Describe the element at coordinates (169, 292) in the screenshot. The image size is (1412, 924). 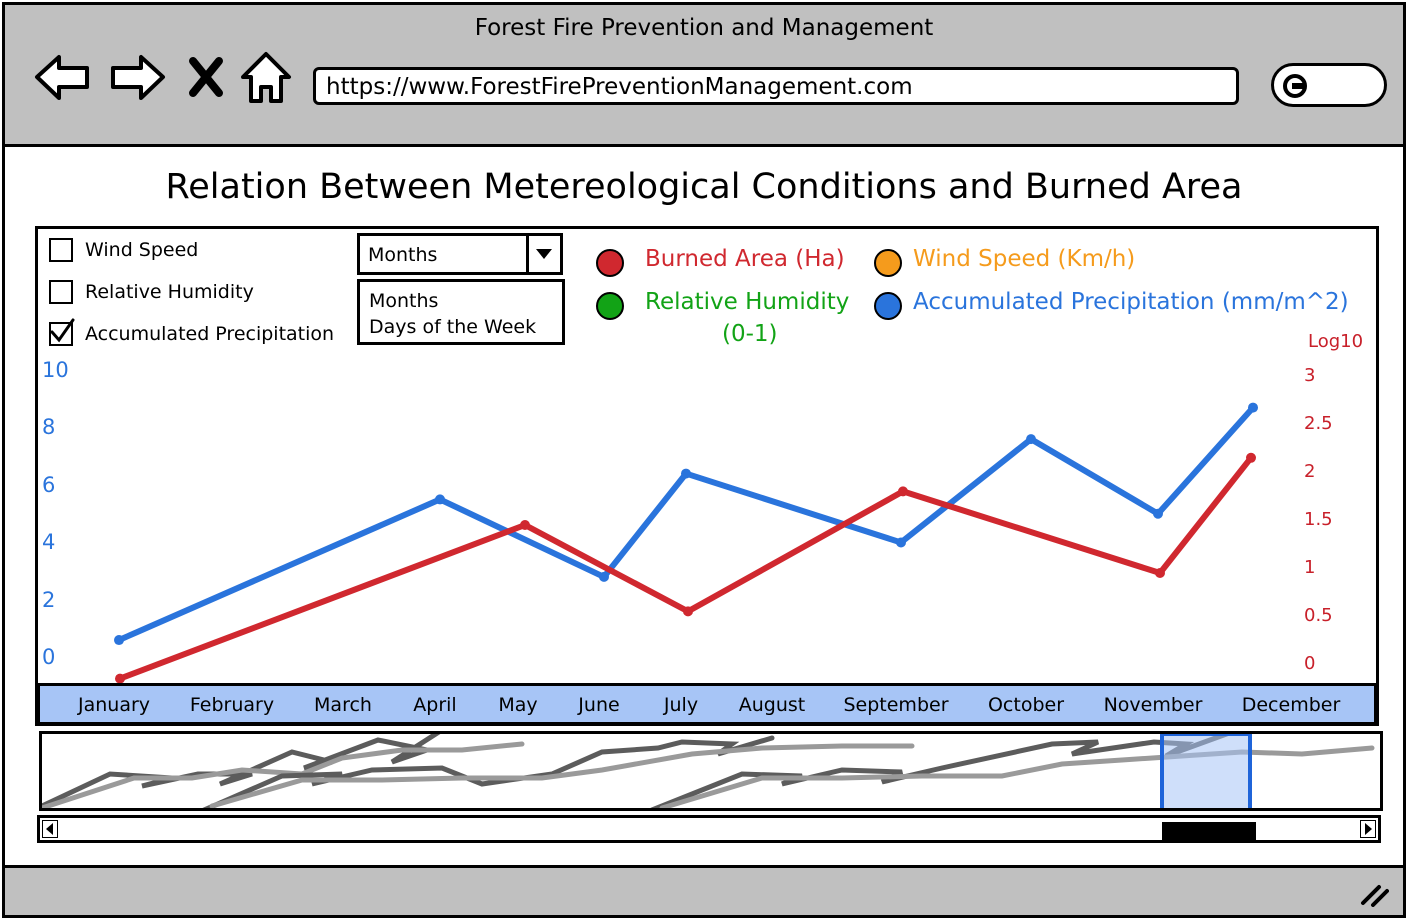
I see `relative-humidity-option-label: Relative Humidity` at that location.